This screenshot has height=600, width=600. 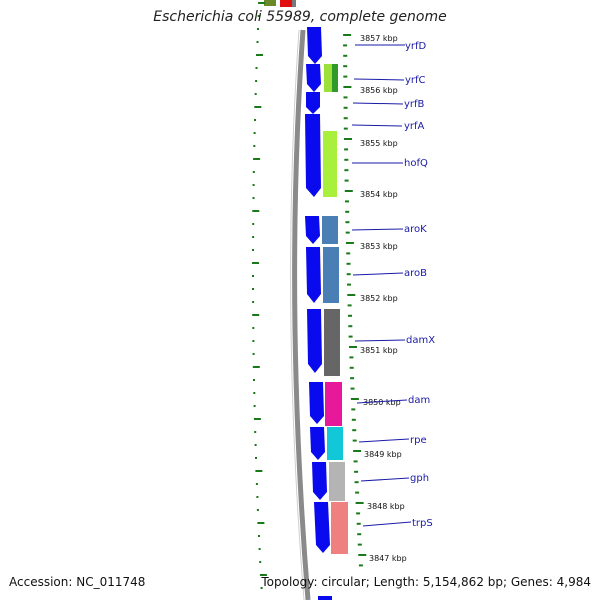 I want to click on gene-label-yrfD: yrfD, so click(x=416, y=46).